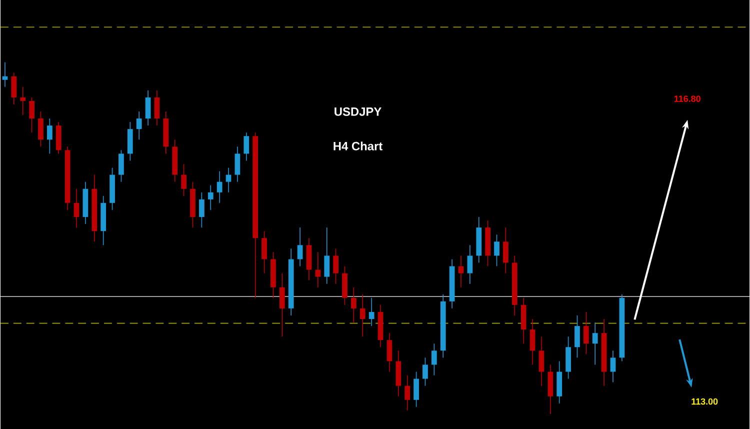  I want to click on text: USDJPY, so click(358, 111).